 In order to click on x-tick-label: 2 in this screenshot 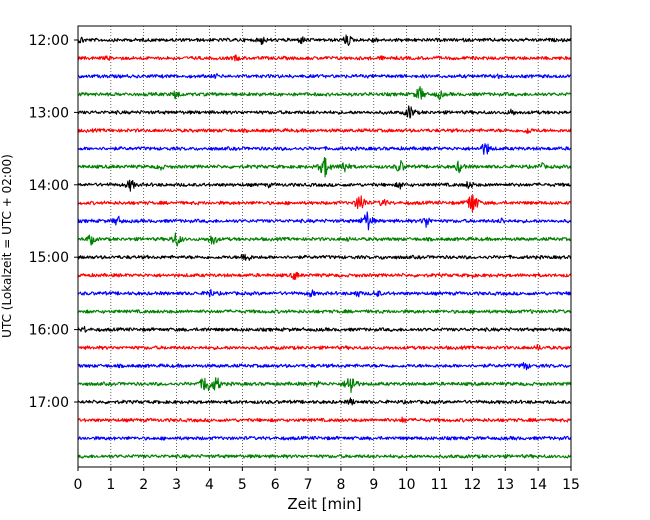, I will do `click(143, 485)`.